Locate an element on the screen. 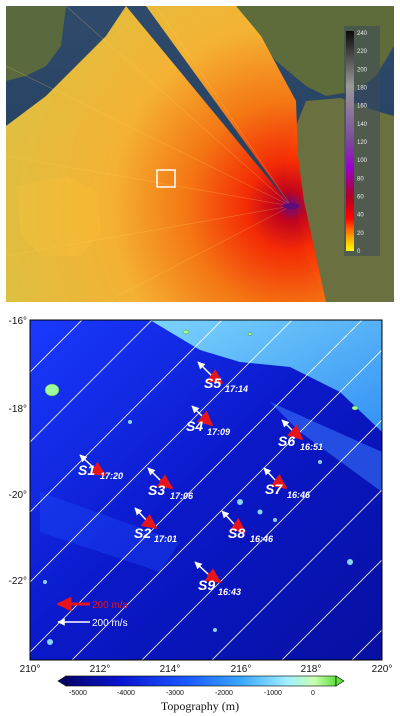  x-tick: 212° is located at coordinates (100, 669).